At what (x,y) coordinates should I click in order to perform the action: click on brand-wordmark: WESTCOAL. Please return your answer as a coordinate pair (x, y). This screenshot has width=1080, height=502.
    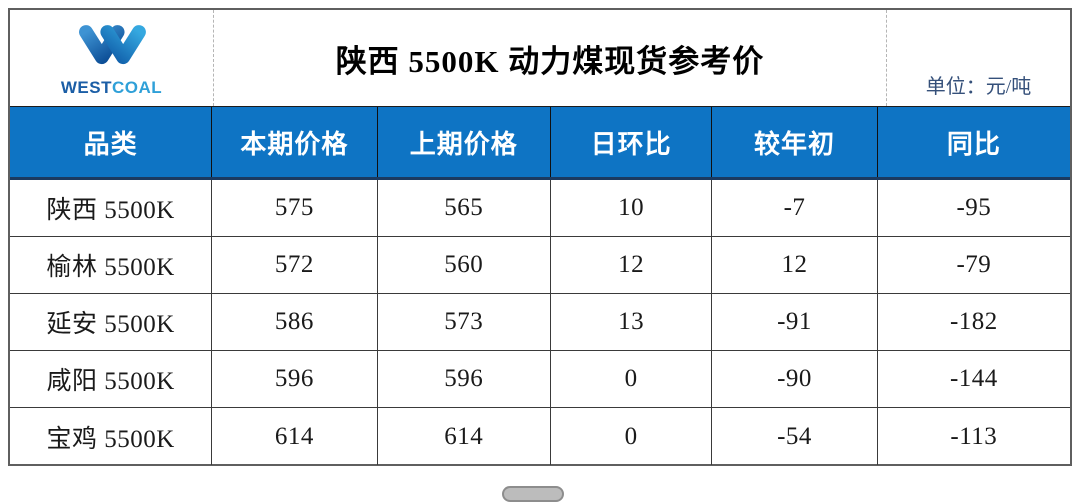
    Looking at the image, I should click on (111, 87).